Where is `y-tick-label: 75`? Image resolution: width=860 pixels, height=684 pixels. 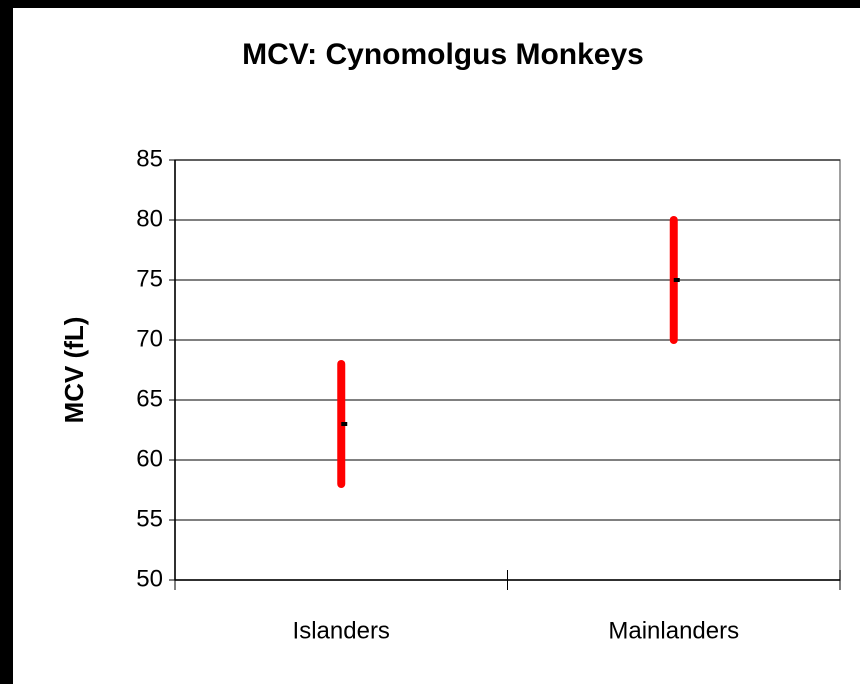
y-tick-label: 75 is located at coordinates (149, 278).